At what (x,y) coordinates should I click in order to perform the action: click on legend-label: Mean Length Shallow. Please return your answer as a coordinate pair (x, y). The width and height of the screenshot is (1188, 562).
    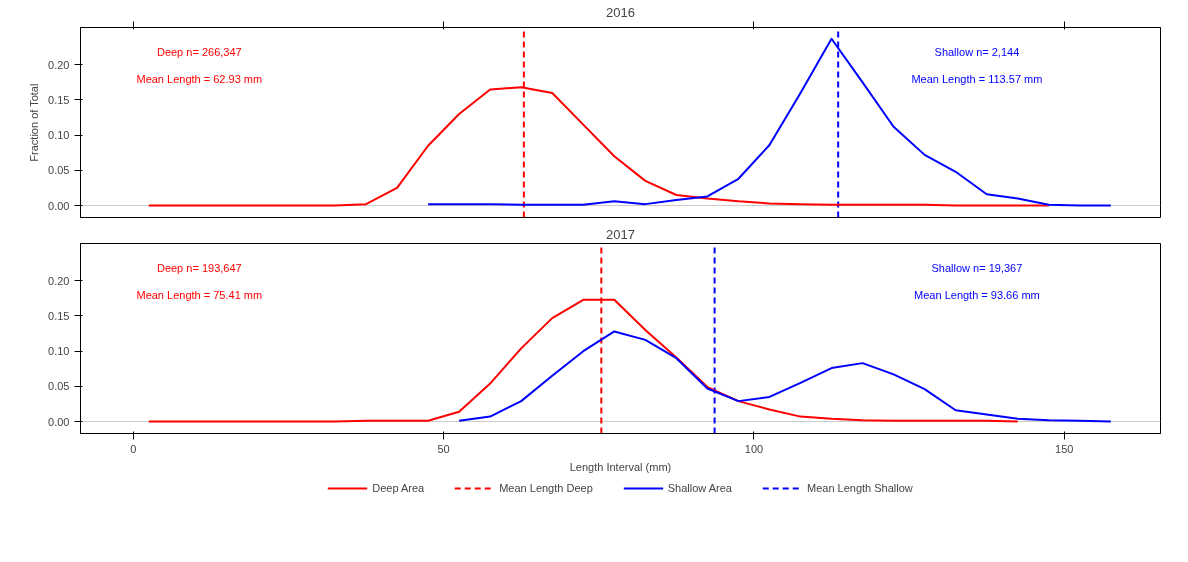
    Looking at the image, I should click on (859, 488).